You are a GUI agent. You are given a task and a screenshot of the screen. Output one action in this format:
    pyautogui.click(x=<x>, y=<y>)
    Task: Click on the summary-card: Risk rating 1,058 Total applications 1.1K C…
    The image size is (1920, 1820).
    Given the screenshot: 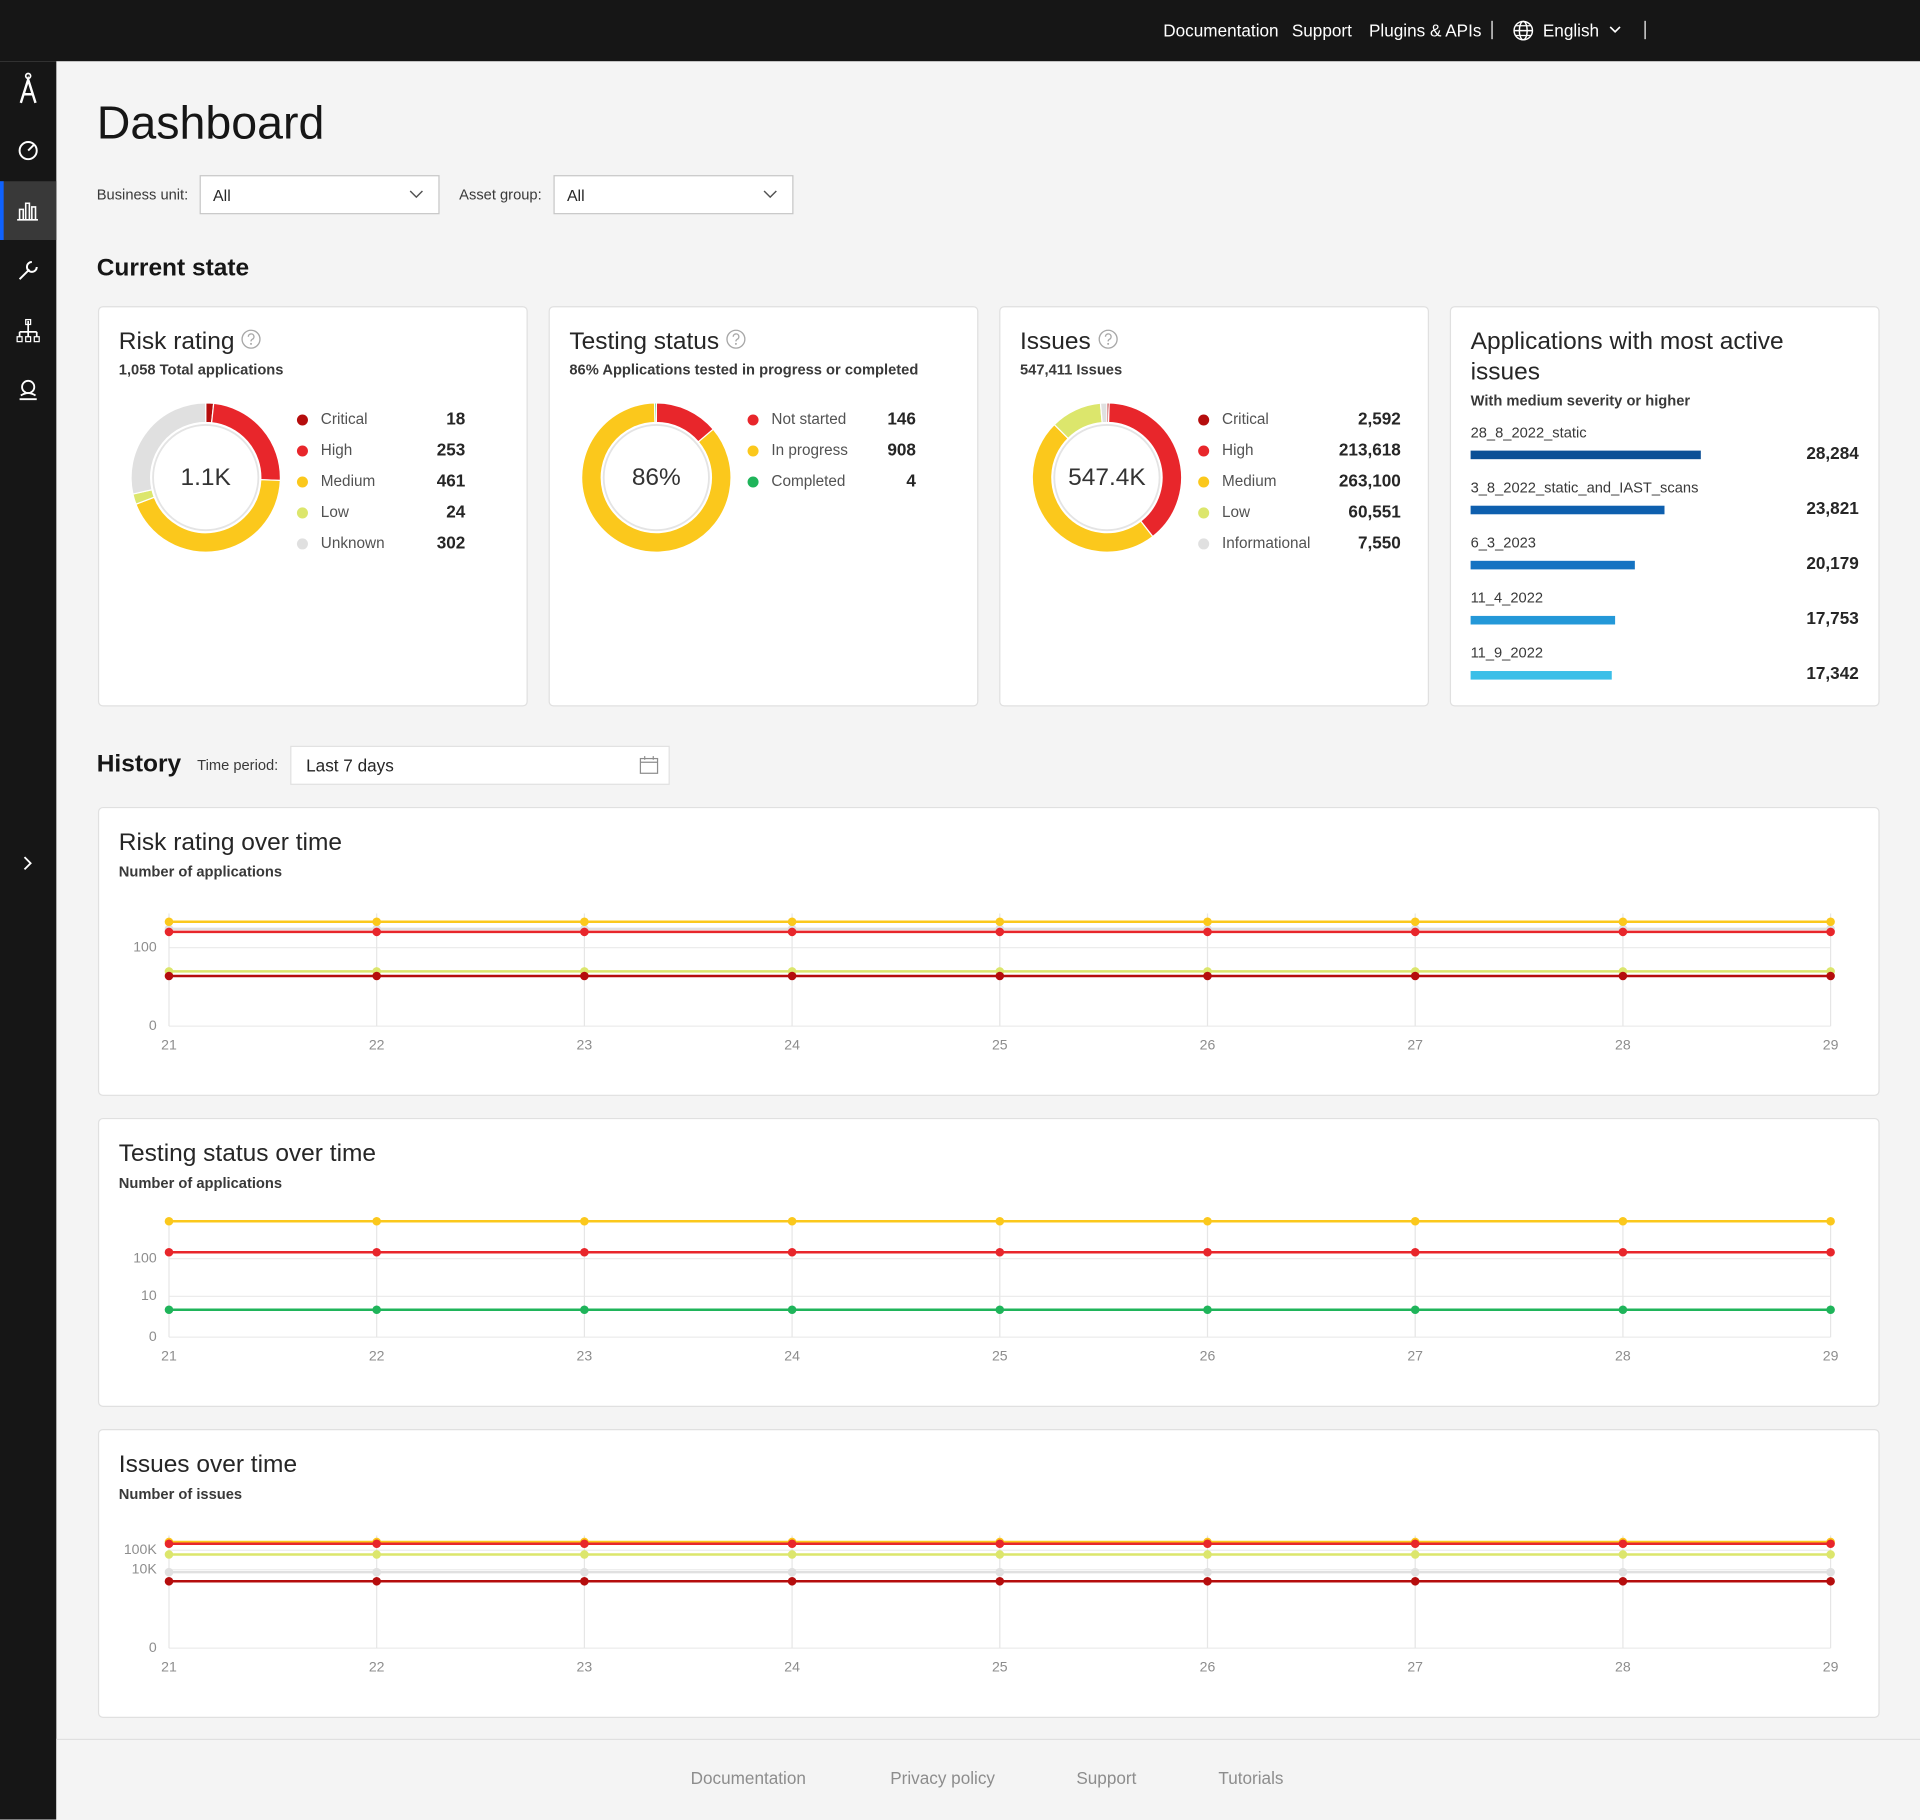 What is the action you would take?
    pyautogui.click(x=312, y=506)
    